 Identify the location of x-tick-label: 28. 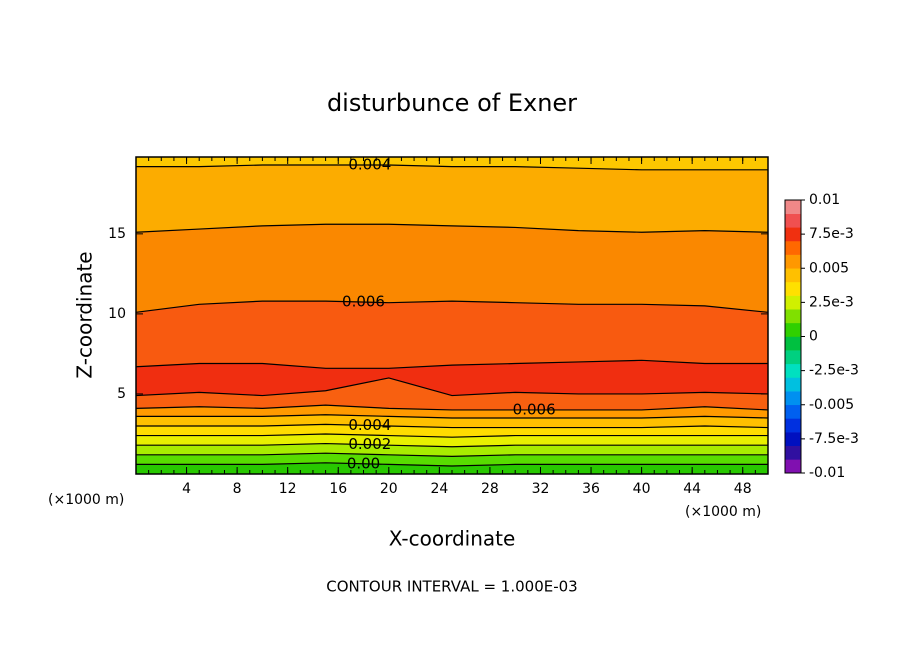
(490, 489).